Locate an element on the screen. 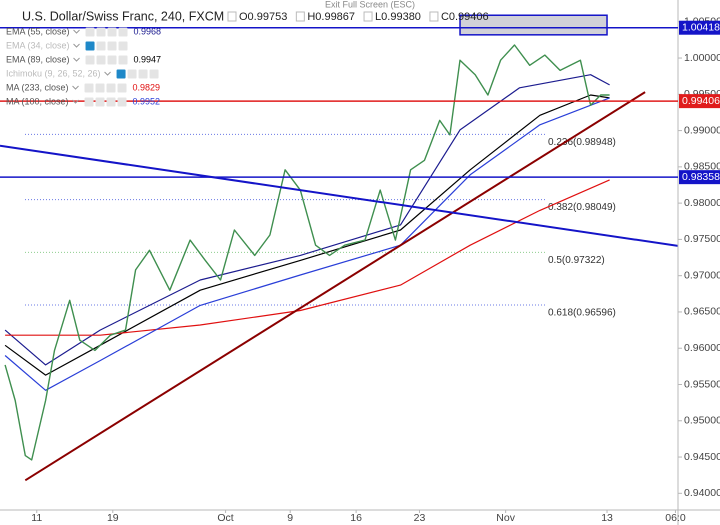 This screenshot has width=720, height=525. y-tick-label: 0.95500 is located at coordinates (702, 384).